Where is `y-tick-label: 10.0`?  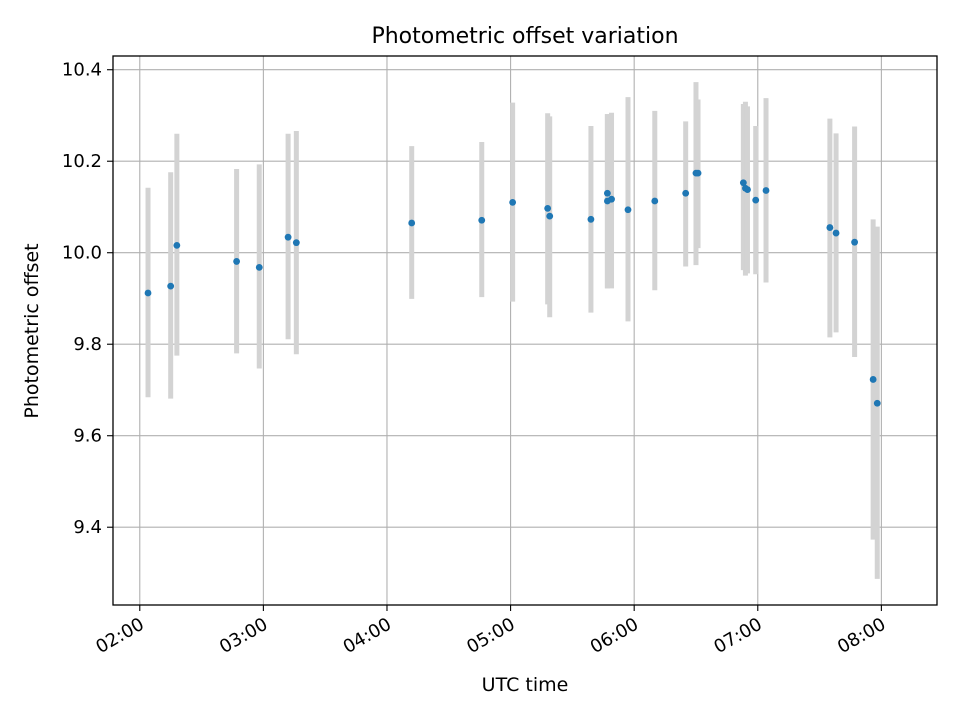 y-tick-label: 10.0 is located at coordinates (82, 253).